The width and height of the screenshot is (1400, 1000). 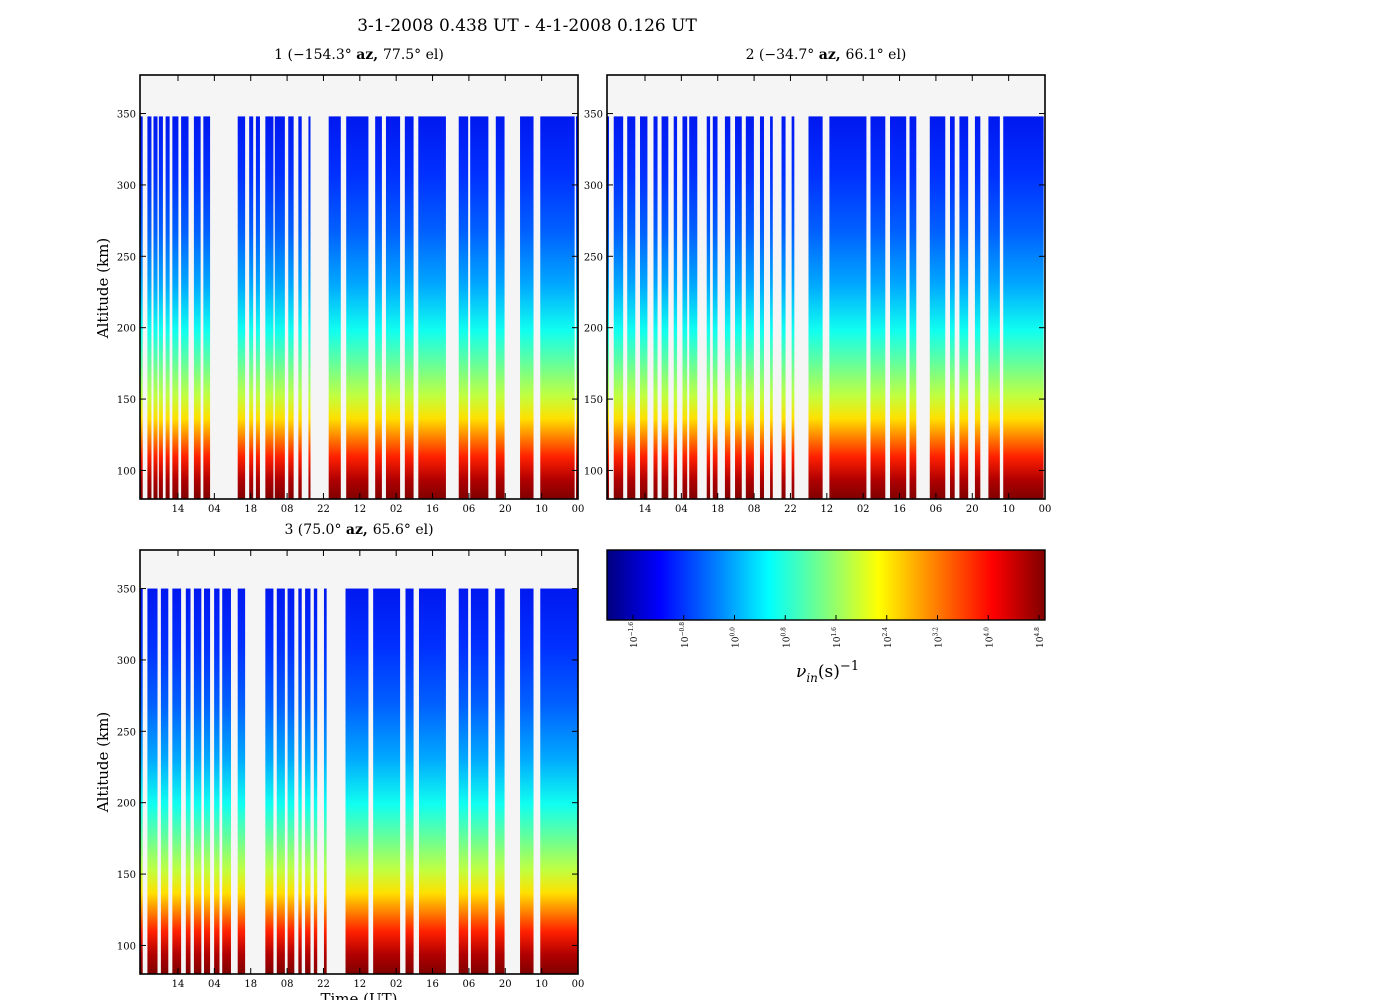 I want to click on colorbar-label-unit: (s), so click(x=829, y=672).